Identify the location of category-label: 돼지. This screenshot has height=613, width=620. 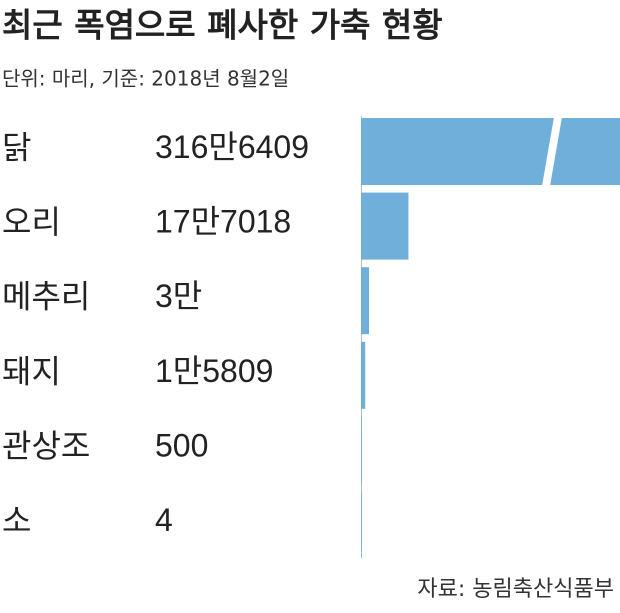
(31, 371).